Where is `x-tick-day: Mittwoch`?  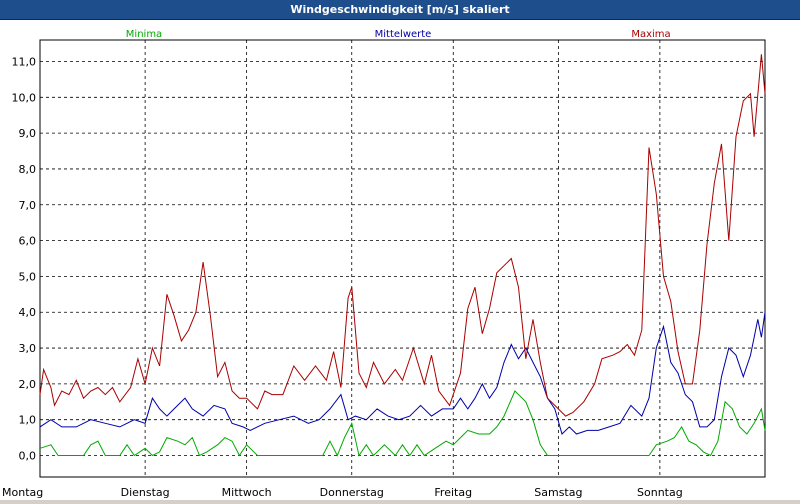 x-tick-day: Mittwoch is located at coordinates (247, 492).